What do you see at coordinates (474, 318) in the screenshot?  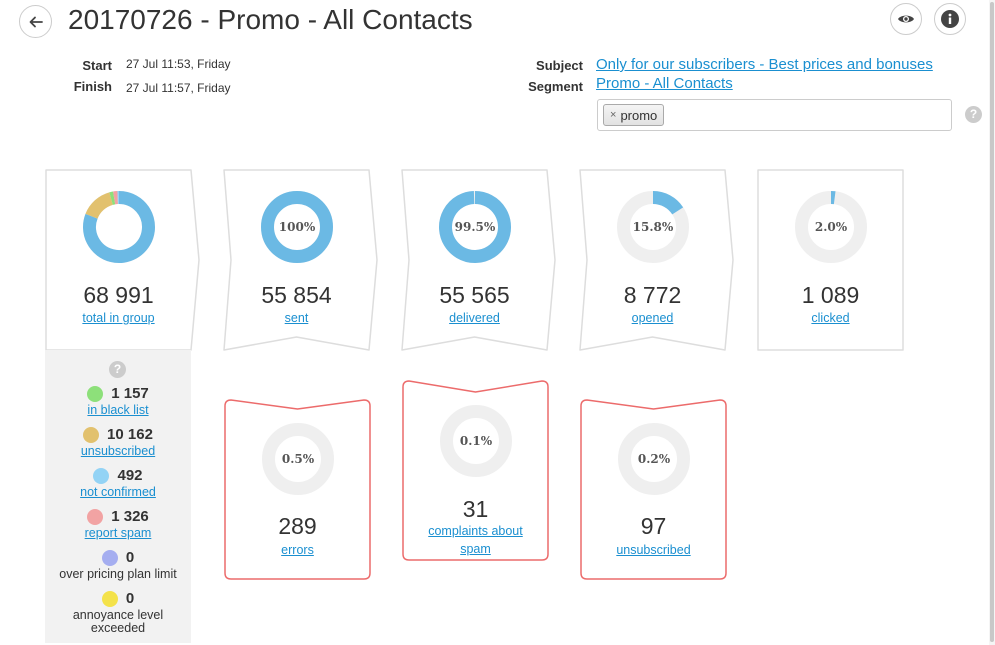 I see `stat-link-delivered: delivered` at bounding box center [474, 318].